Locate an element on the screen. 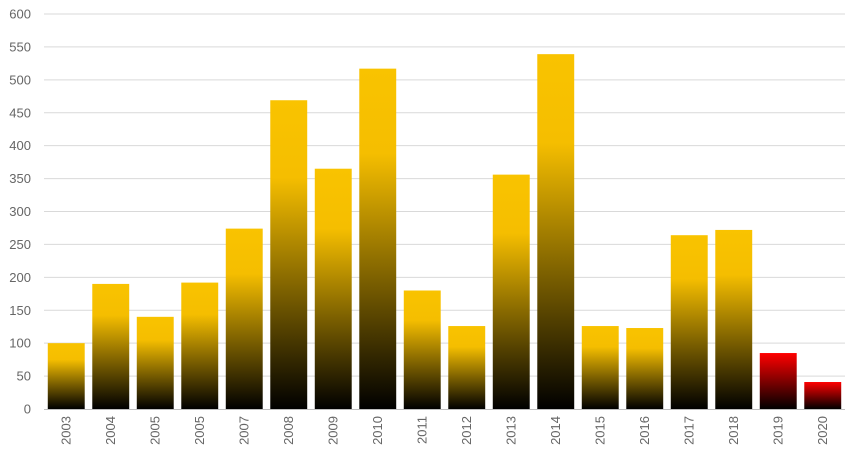 This screenshot has height=455, width=845. bar-2017 is located at coordinates (689, 322).